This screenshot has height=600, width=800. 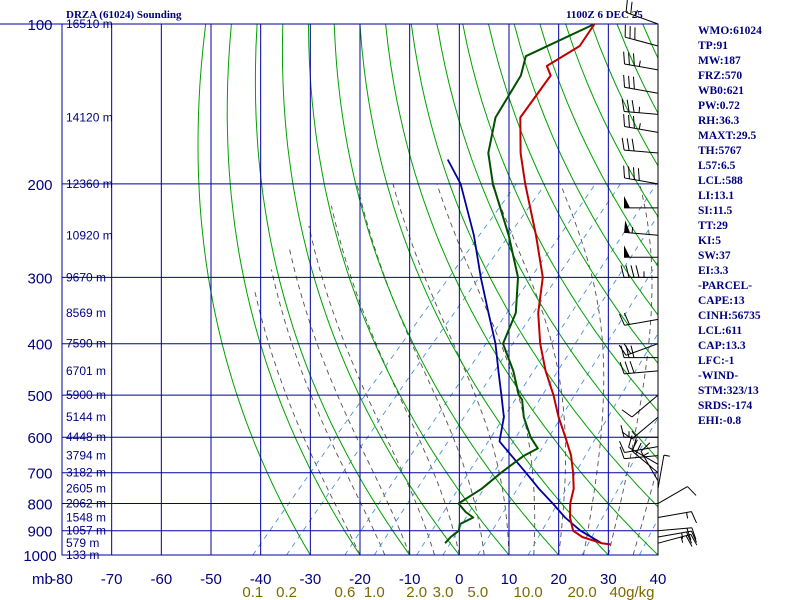 What do you see at coordinates (39, 532) in the screenshot?
I see `pressure-tick-label: 900` at bounding box center [39, 532].